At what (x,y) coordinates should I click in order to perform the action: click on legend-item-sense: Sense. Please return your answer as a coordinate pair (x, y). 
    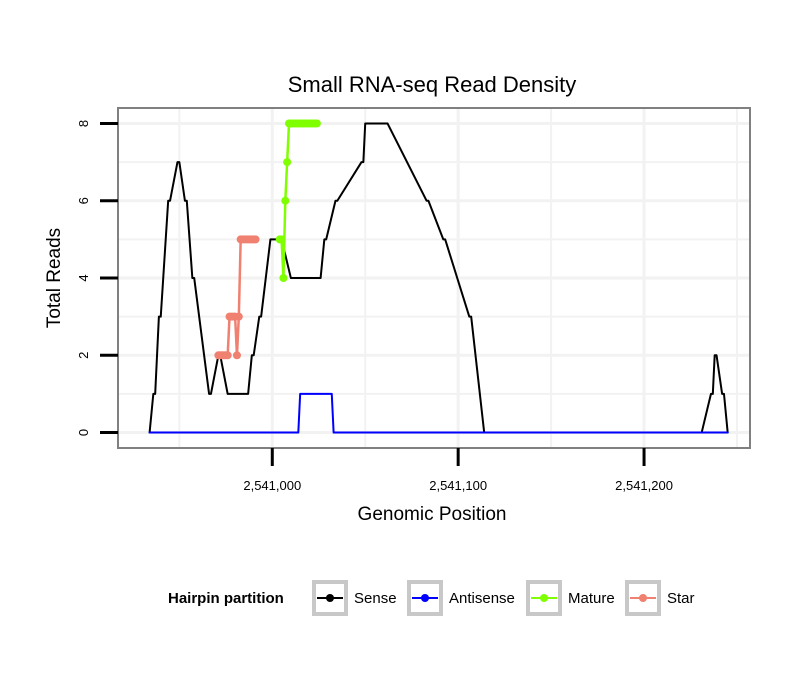
    Looking at the image, I should click on (354, 598).